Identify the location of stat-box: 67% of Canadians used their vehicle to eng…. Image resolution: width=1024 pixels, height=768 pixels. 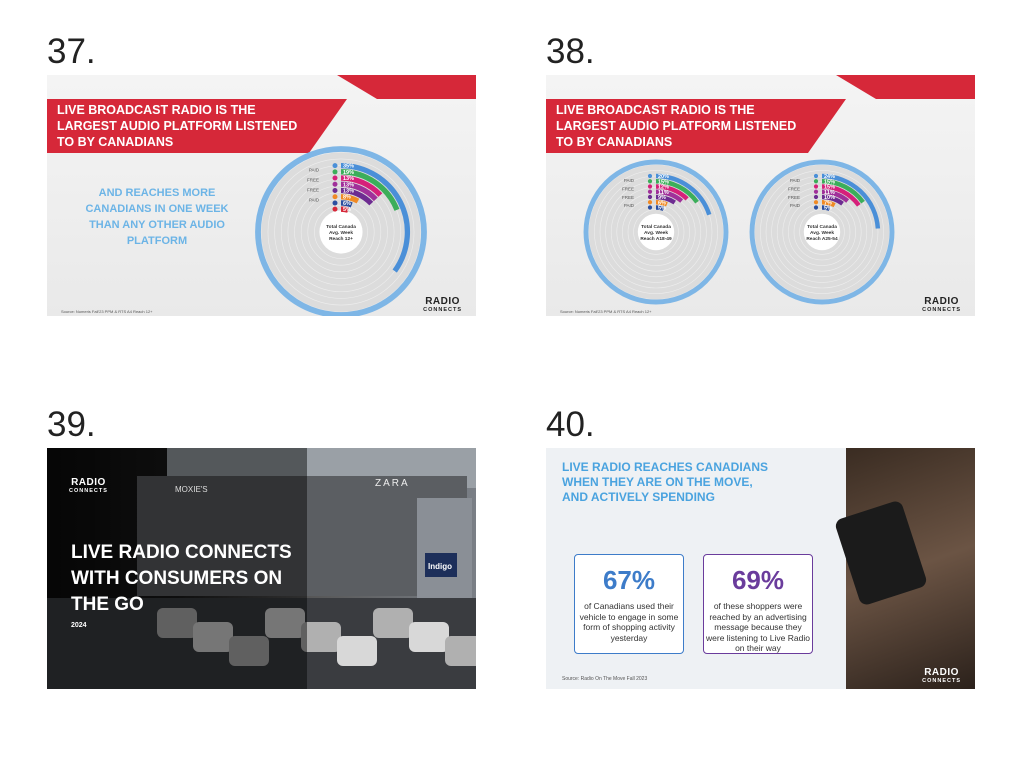
(629, 604).